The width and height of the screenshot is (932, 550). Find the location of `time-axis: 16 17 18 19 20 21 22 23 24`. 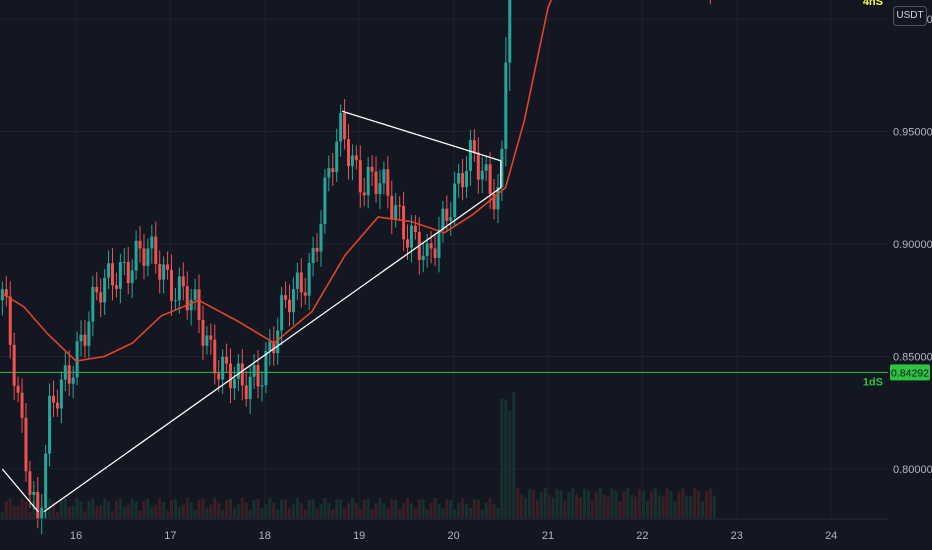

time-axis: 16 17 18 19 20 21 22 23 24 is located at coordinates (444, 530).